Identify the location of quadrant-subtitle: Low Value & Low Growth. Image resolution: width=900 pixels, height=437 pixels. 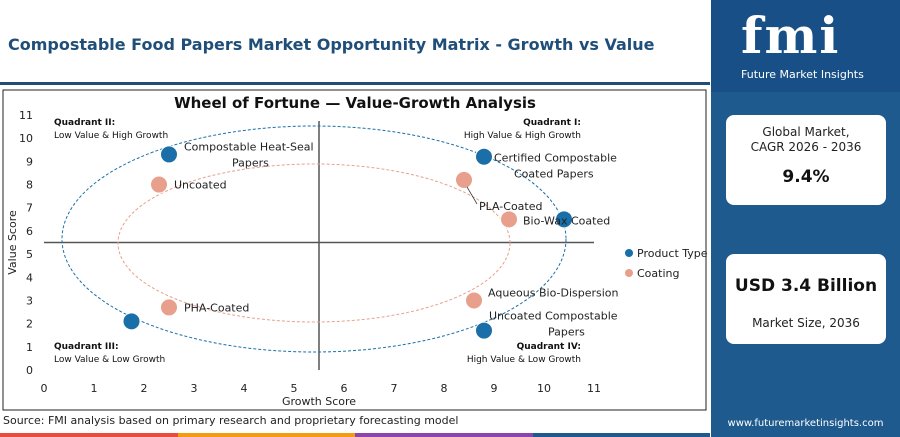
(109, 360).